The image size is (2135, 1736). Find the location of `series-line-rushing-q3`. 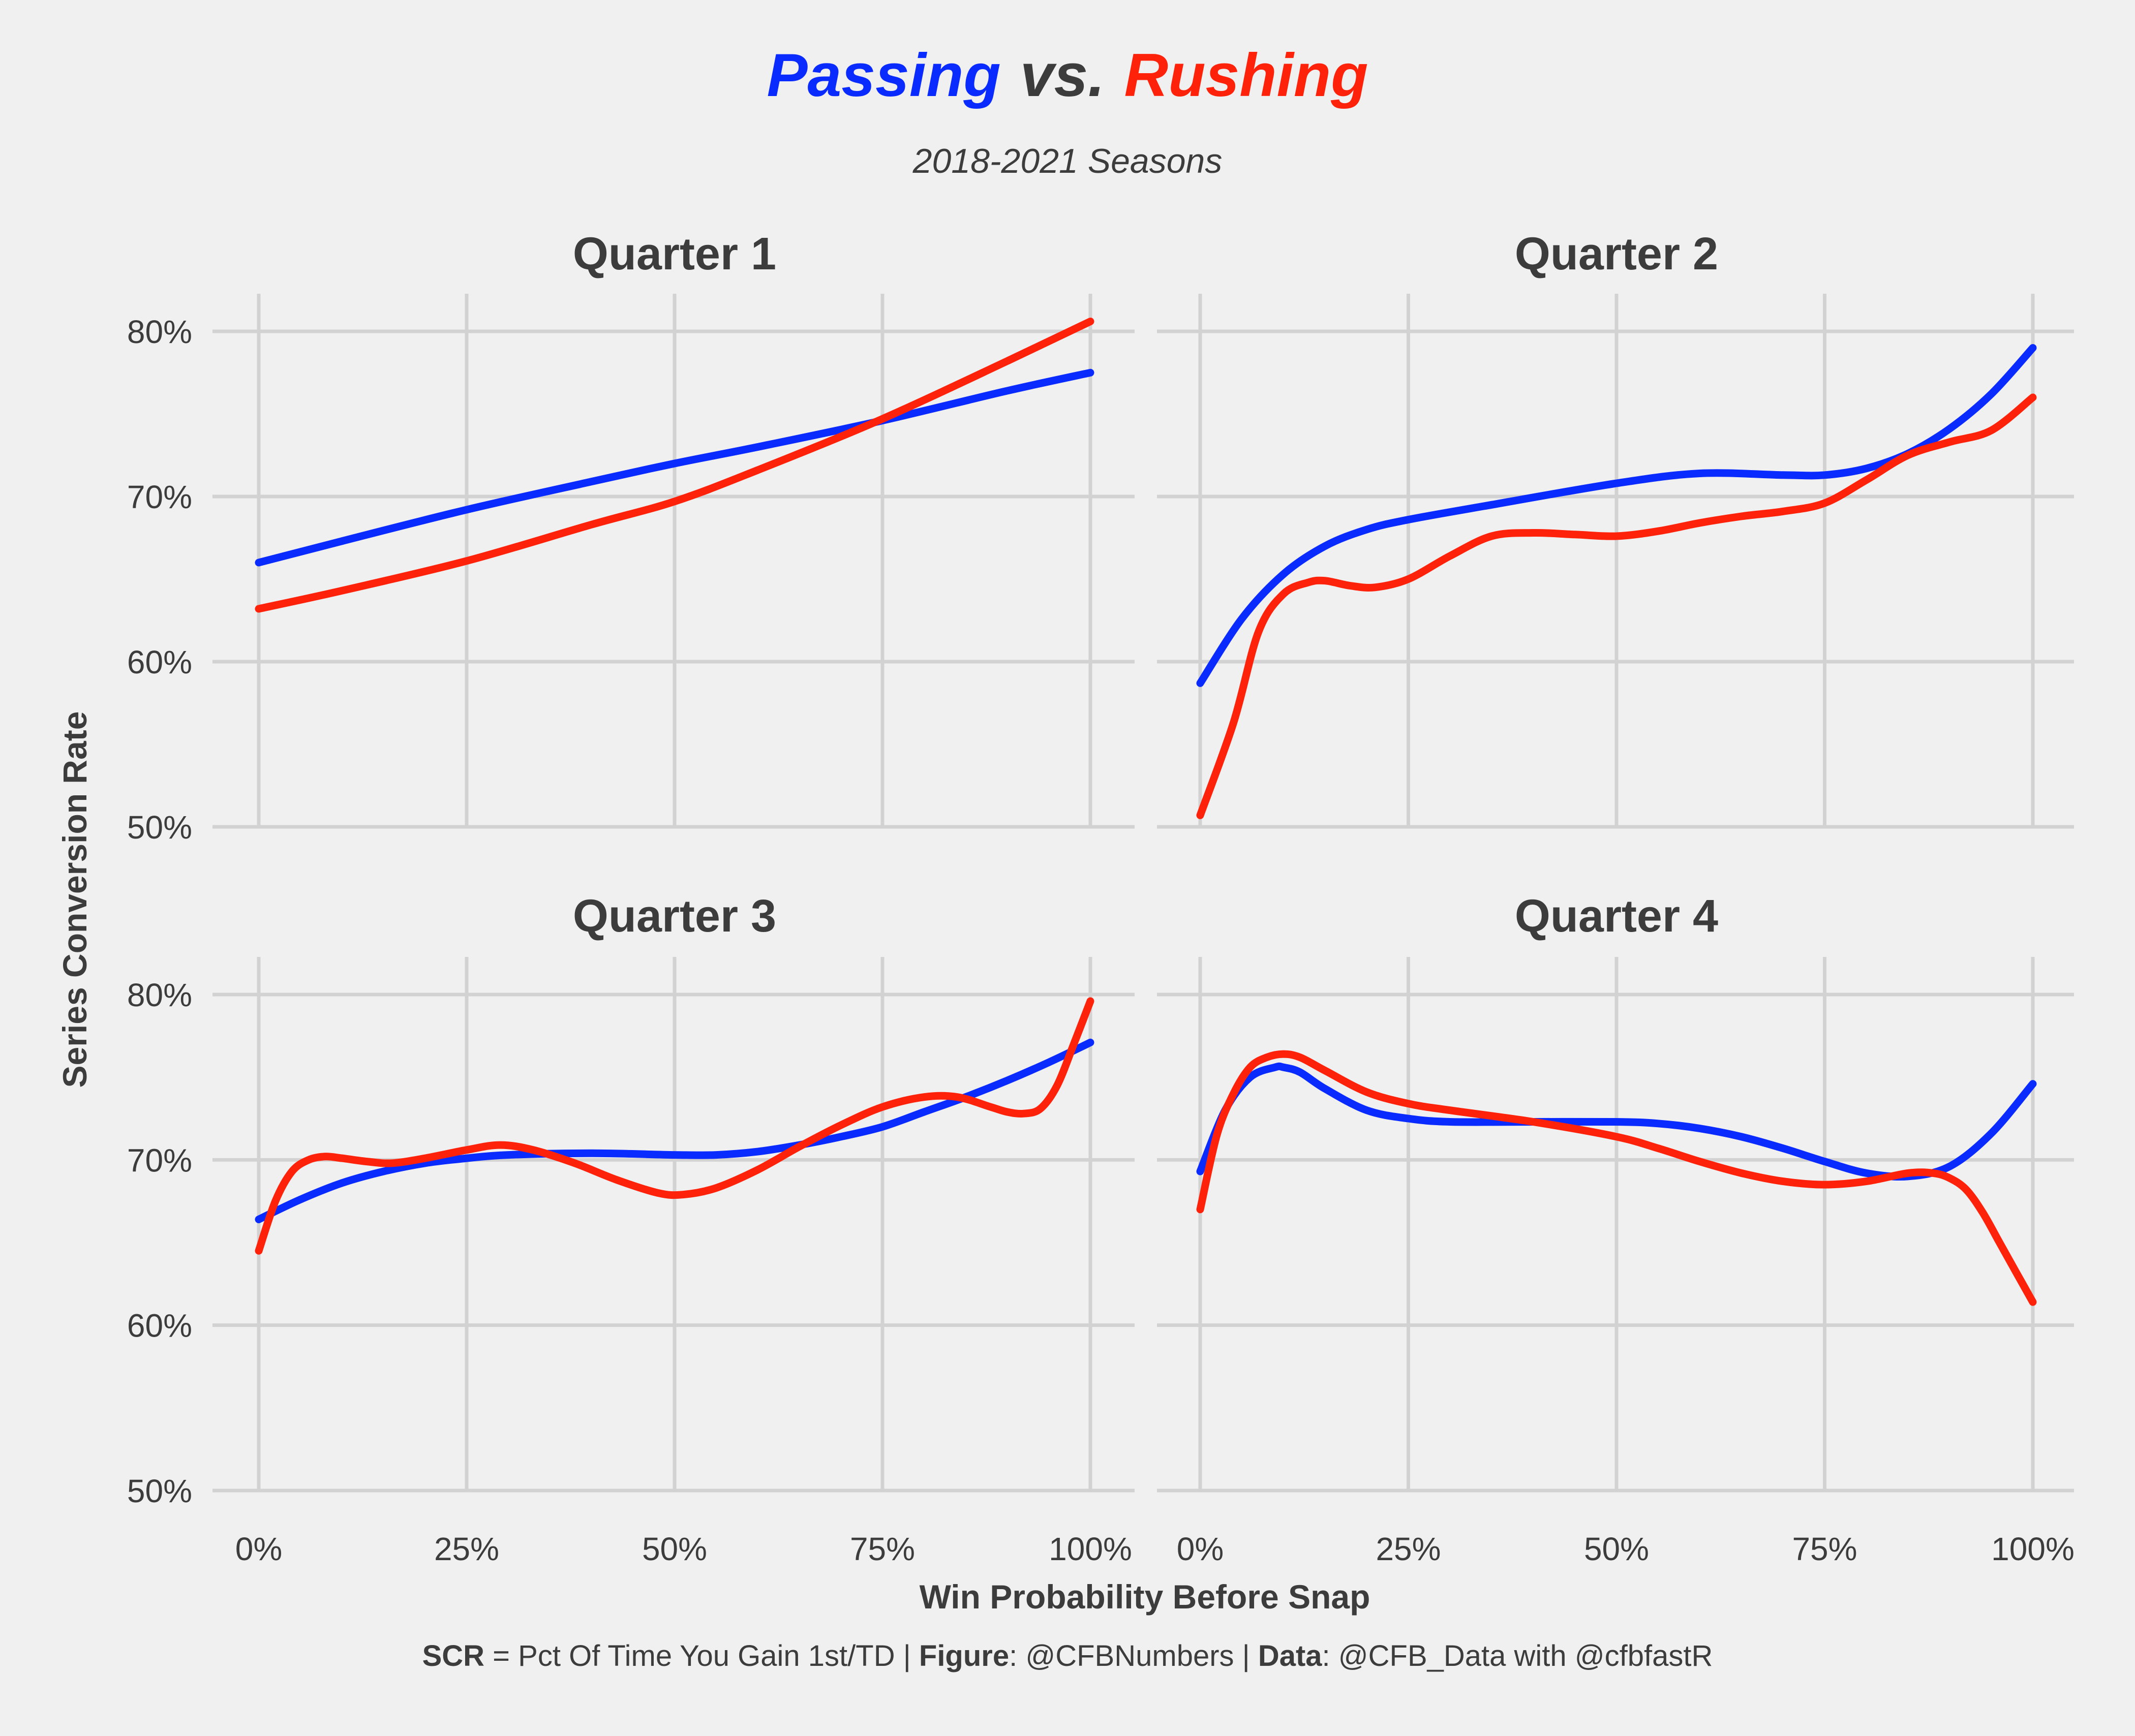

series-line-rushing-q3 is located at coordinates (674, 1126).